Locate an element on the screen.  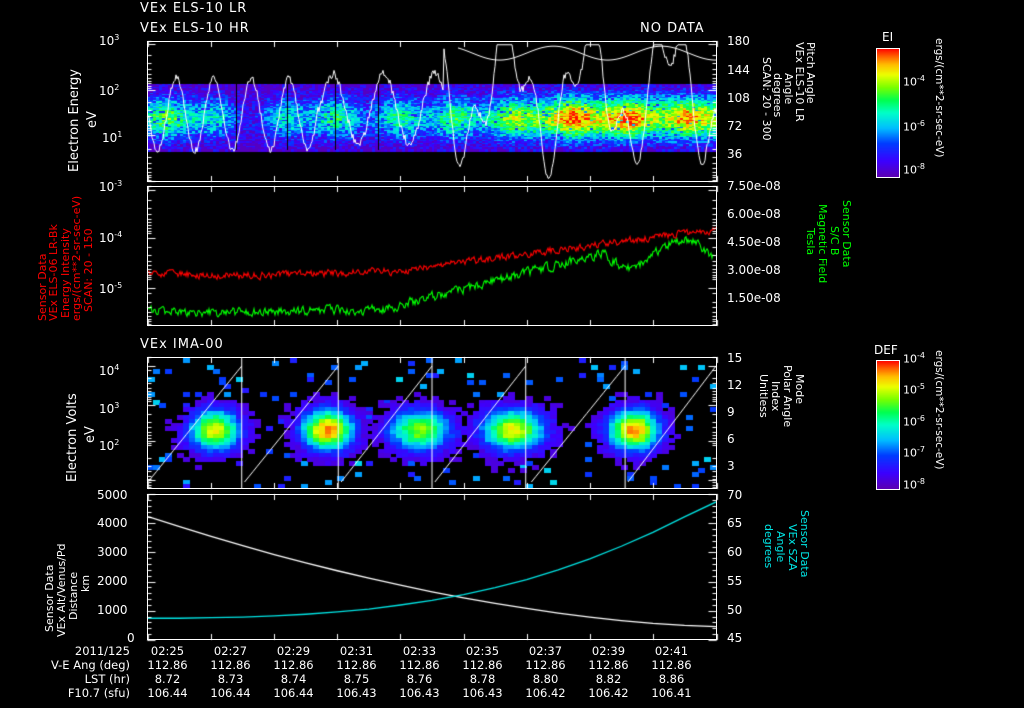
panel4-ytick-3: 2000 is located at coordinates (112, 581).